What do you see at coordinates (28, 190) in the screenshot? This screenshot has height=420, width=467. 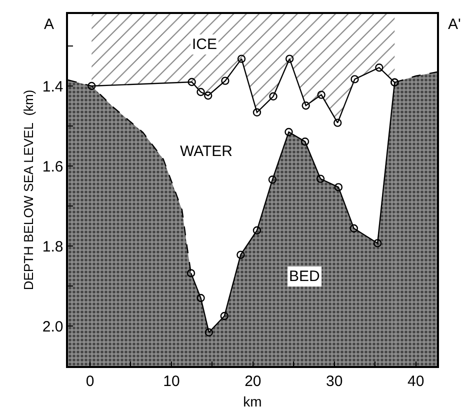 I see `y-axis-title: DEPTH BELOW SEA LEVEL (km)` at bounding box center [28, 190].